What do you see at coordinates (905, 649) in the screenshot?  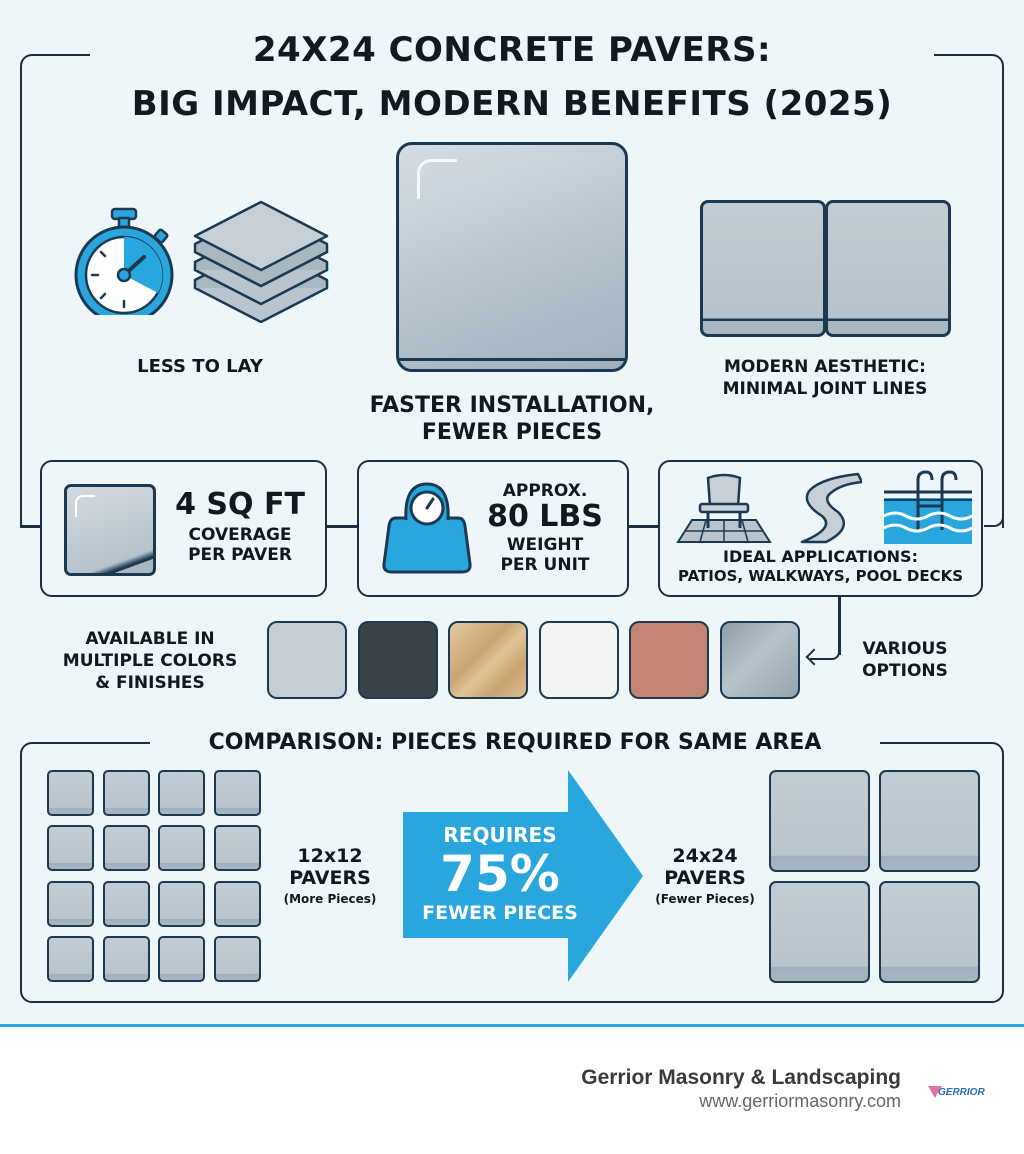 I see `various-options-label-1: VARIOUS` at bounding box center [905, 649].